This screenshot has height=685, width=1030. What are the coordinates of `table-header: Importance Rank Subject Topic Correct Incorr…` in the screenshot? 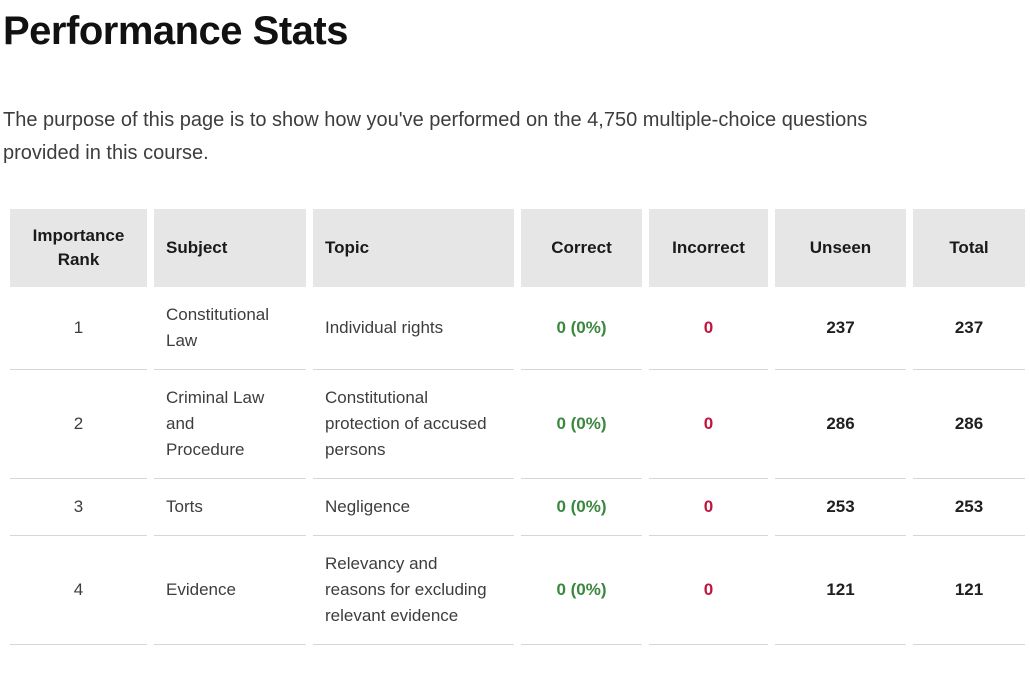 It's located at (517, 248).